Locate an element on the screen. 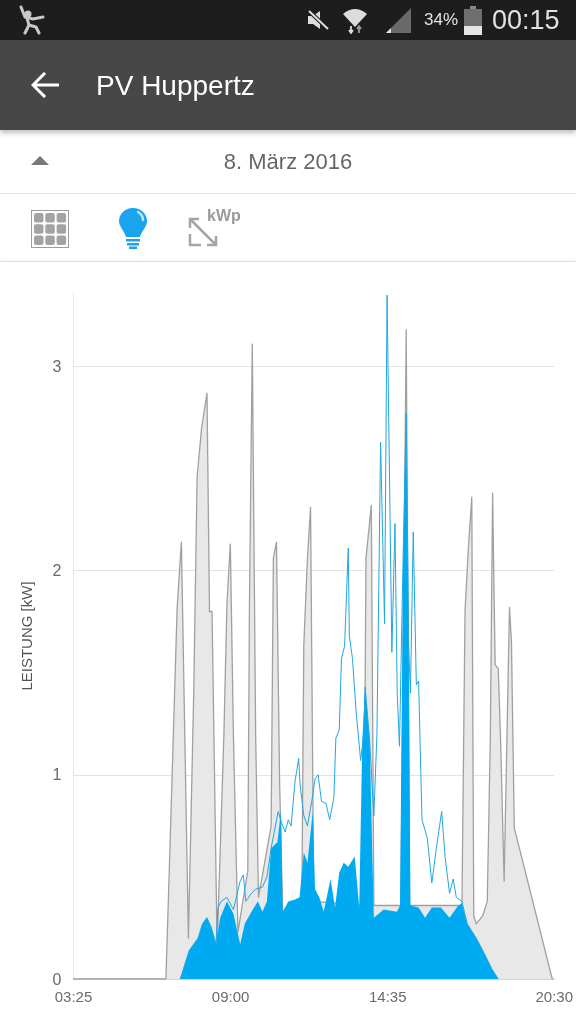 The height and width of the screenshot is (1024, 576). x-tick-label: 03:25 is located at coordinates (73, 996).